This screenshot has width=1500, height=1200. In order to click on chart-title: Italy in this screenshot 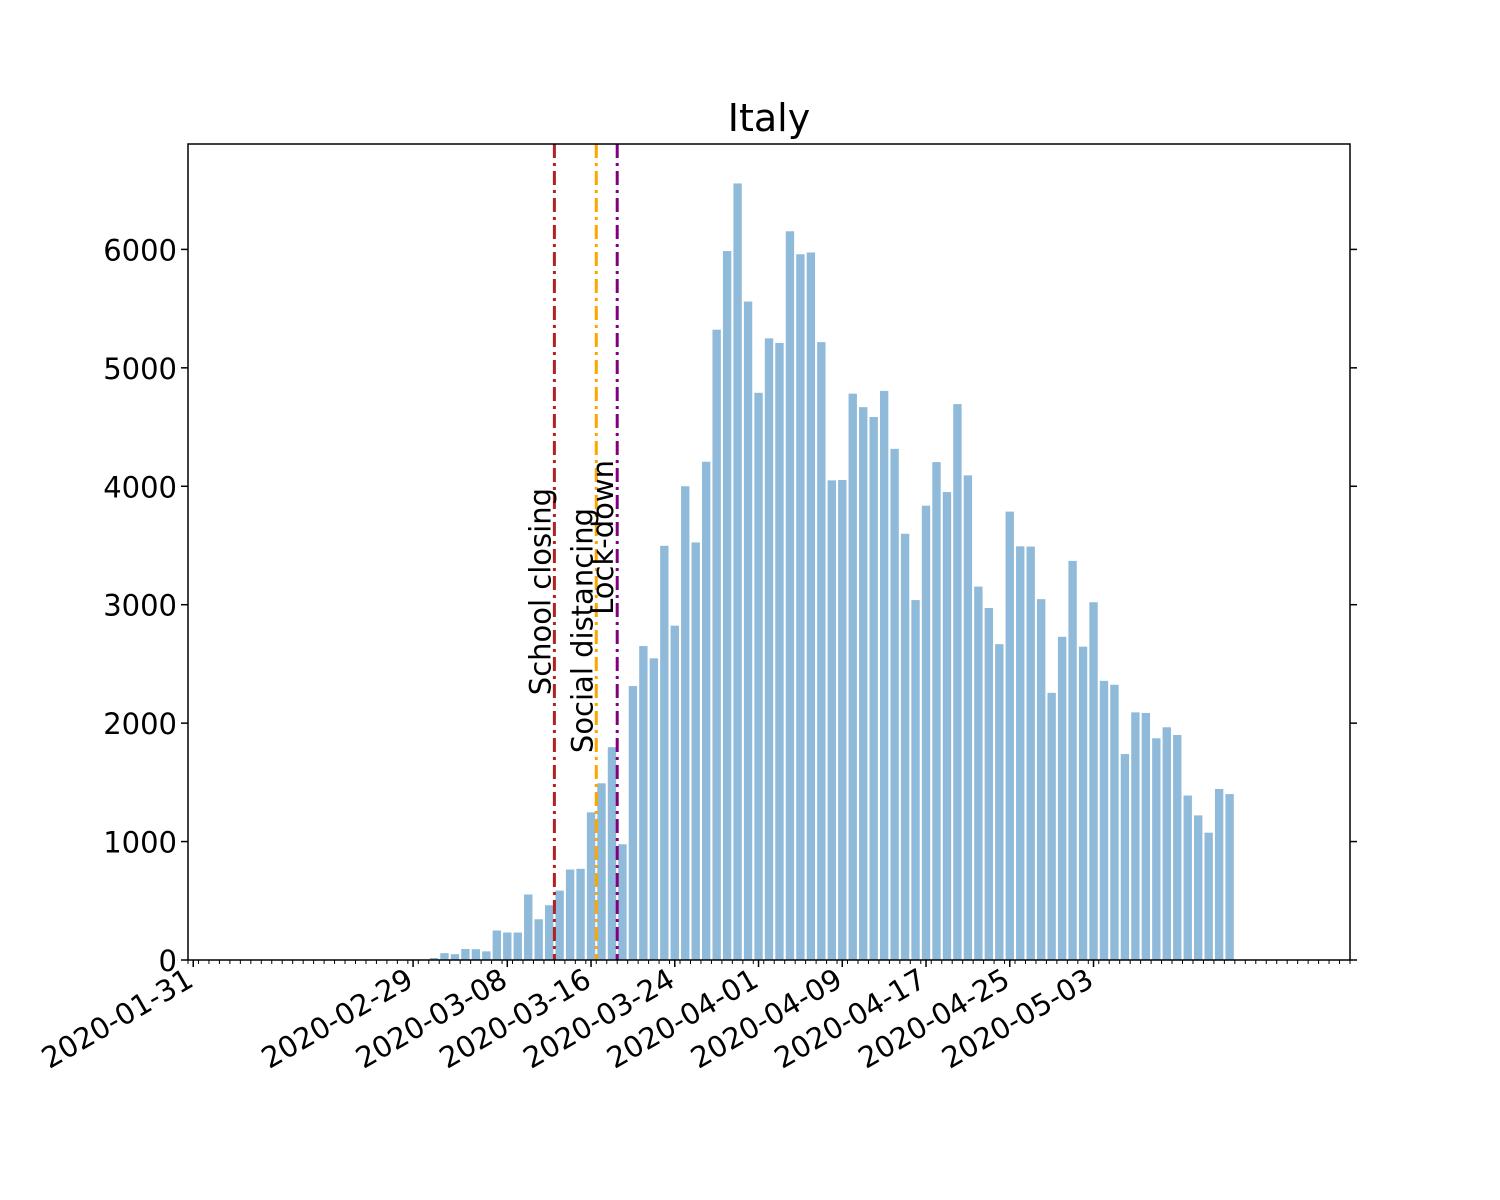, I will do `click(769, 118)`.